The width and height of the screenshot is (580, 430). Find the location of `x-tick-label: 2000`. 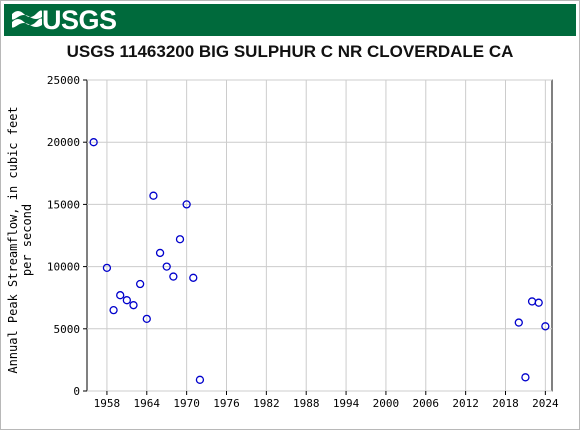

x-tick-label: 2000 is located at coordinates (386, 403).